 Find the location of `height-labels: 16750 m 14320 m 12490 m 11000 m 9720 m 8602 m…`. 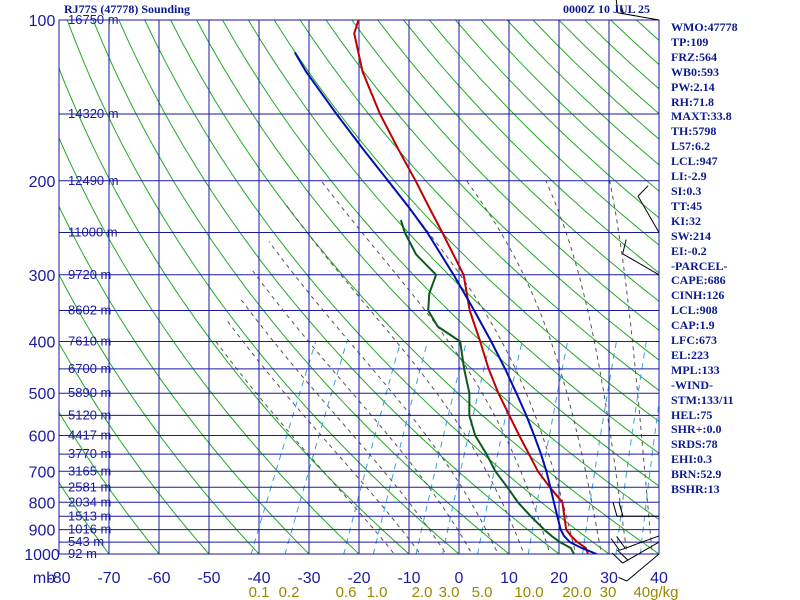

height-labels: 16750 m 14320 m 12490 m 11000 m 9720 m 8602 m… is located at coordinates (93, 286).